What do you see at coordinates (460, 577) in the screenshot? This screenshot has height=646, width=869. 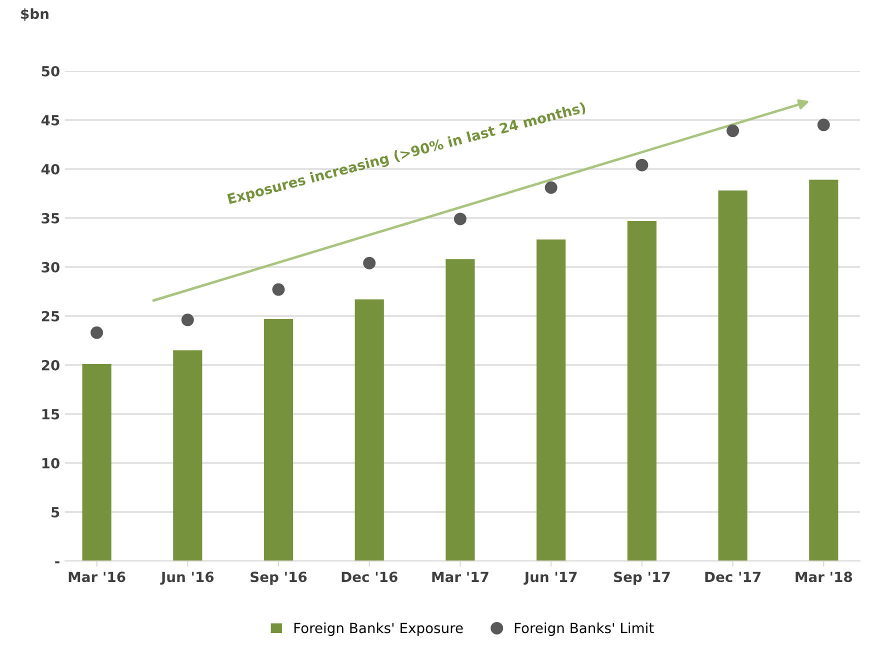 I see `x-tick-label: Mar '17` at bounding box center [460, 577].